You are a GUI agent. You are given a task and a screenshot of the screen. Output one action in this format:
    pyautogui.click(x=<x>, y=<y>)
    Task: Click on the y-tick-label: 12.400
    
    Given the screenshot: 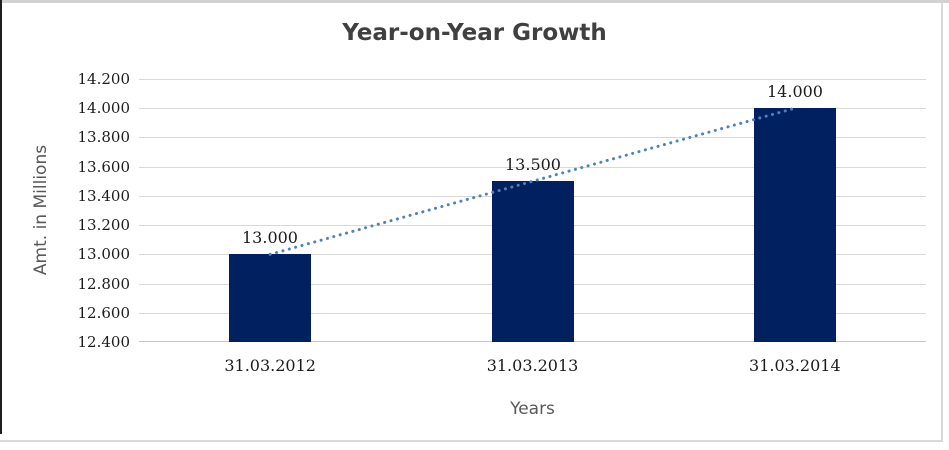 What is the action you would take?
    pyautogui.click(x=104, y=342)
    